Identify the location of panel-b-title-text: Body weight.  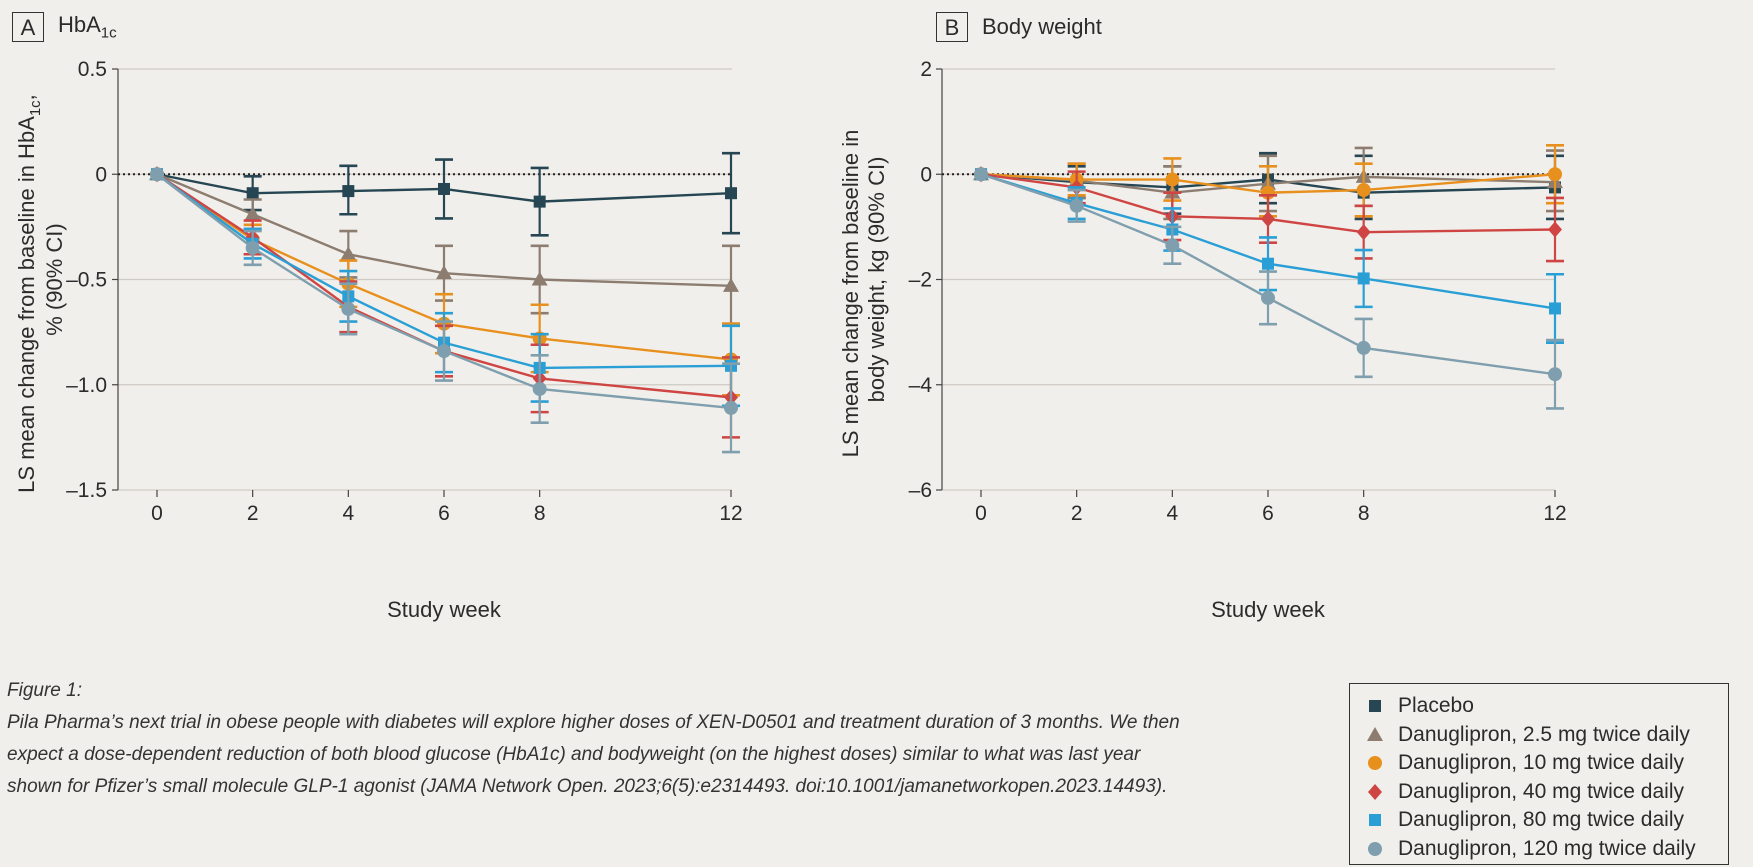
(1042, 26).